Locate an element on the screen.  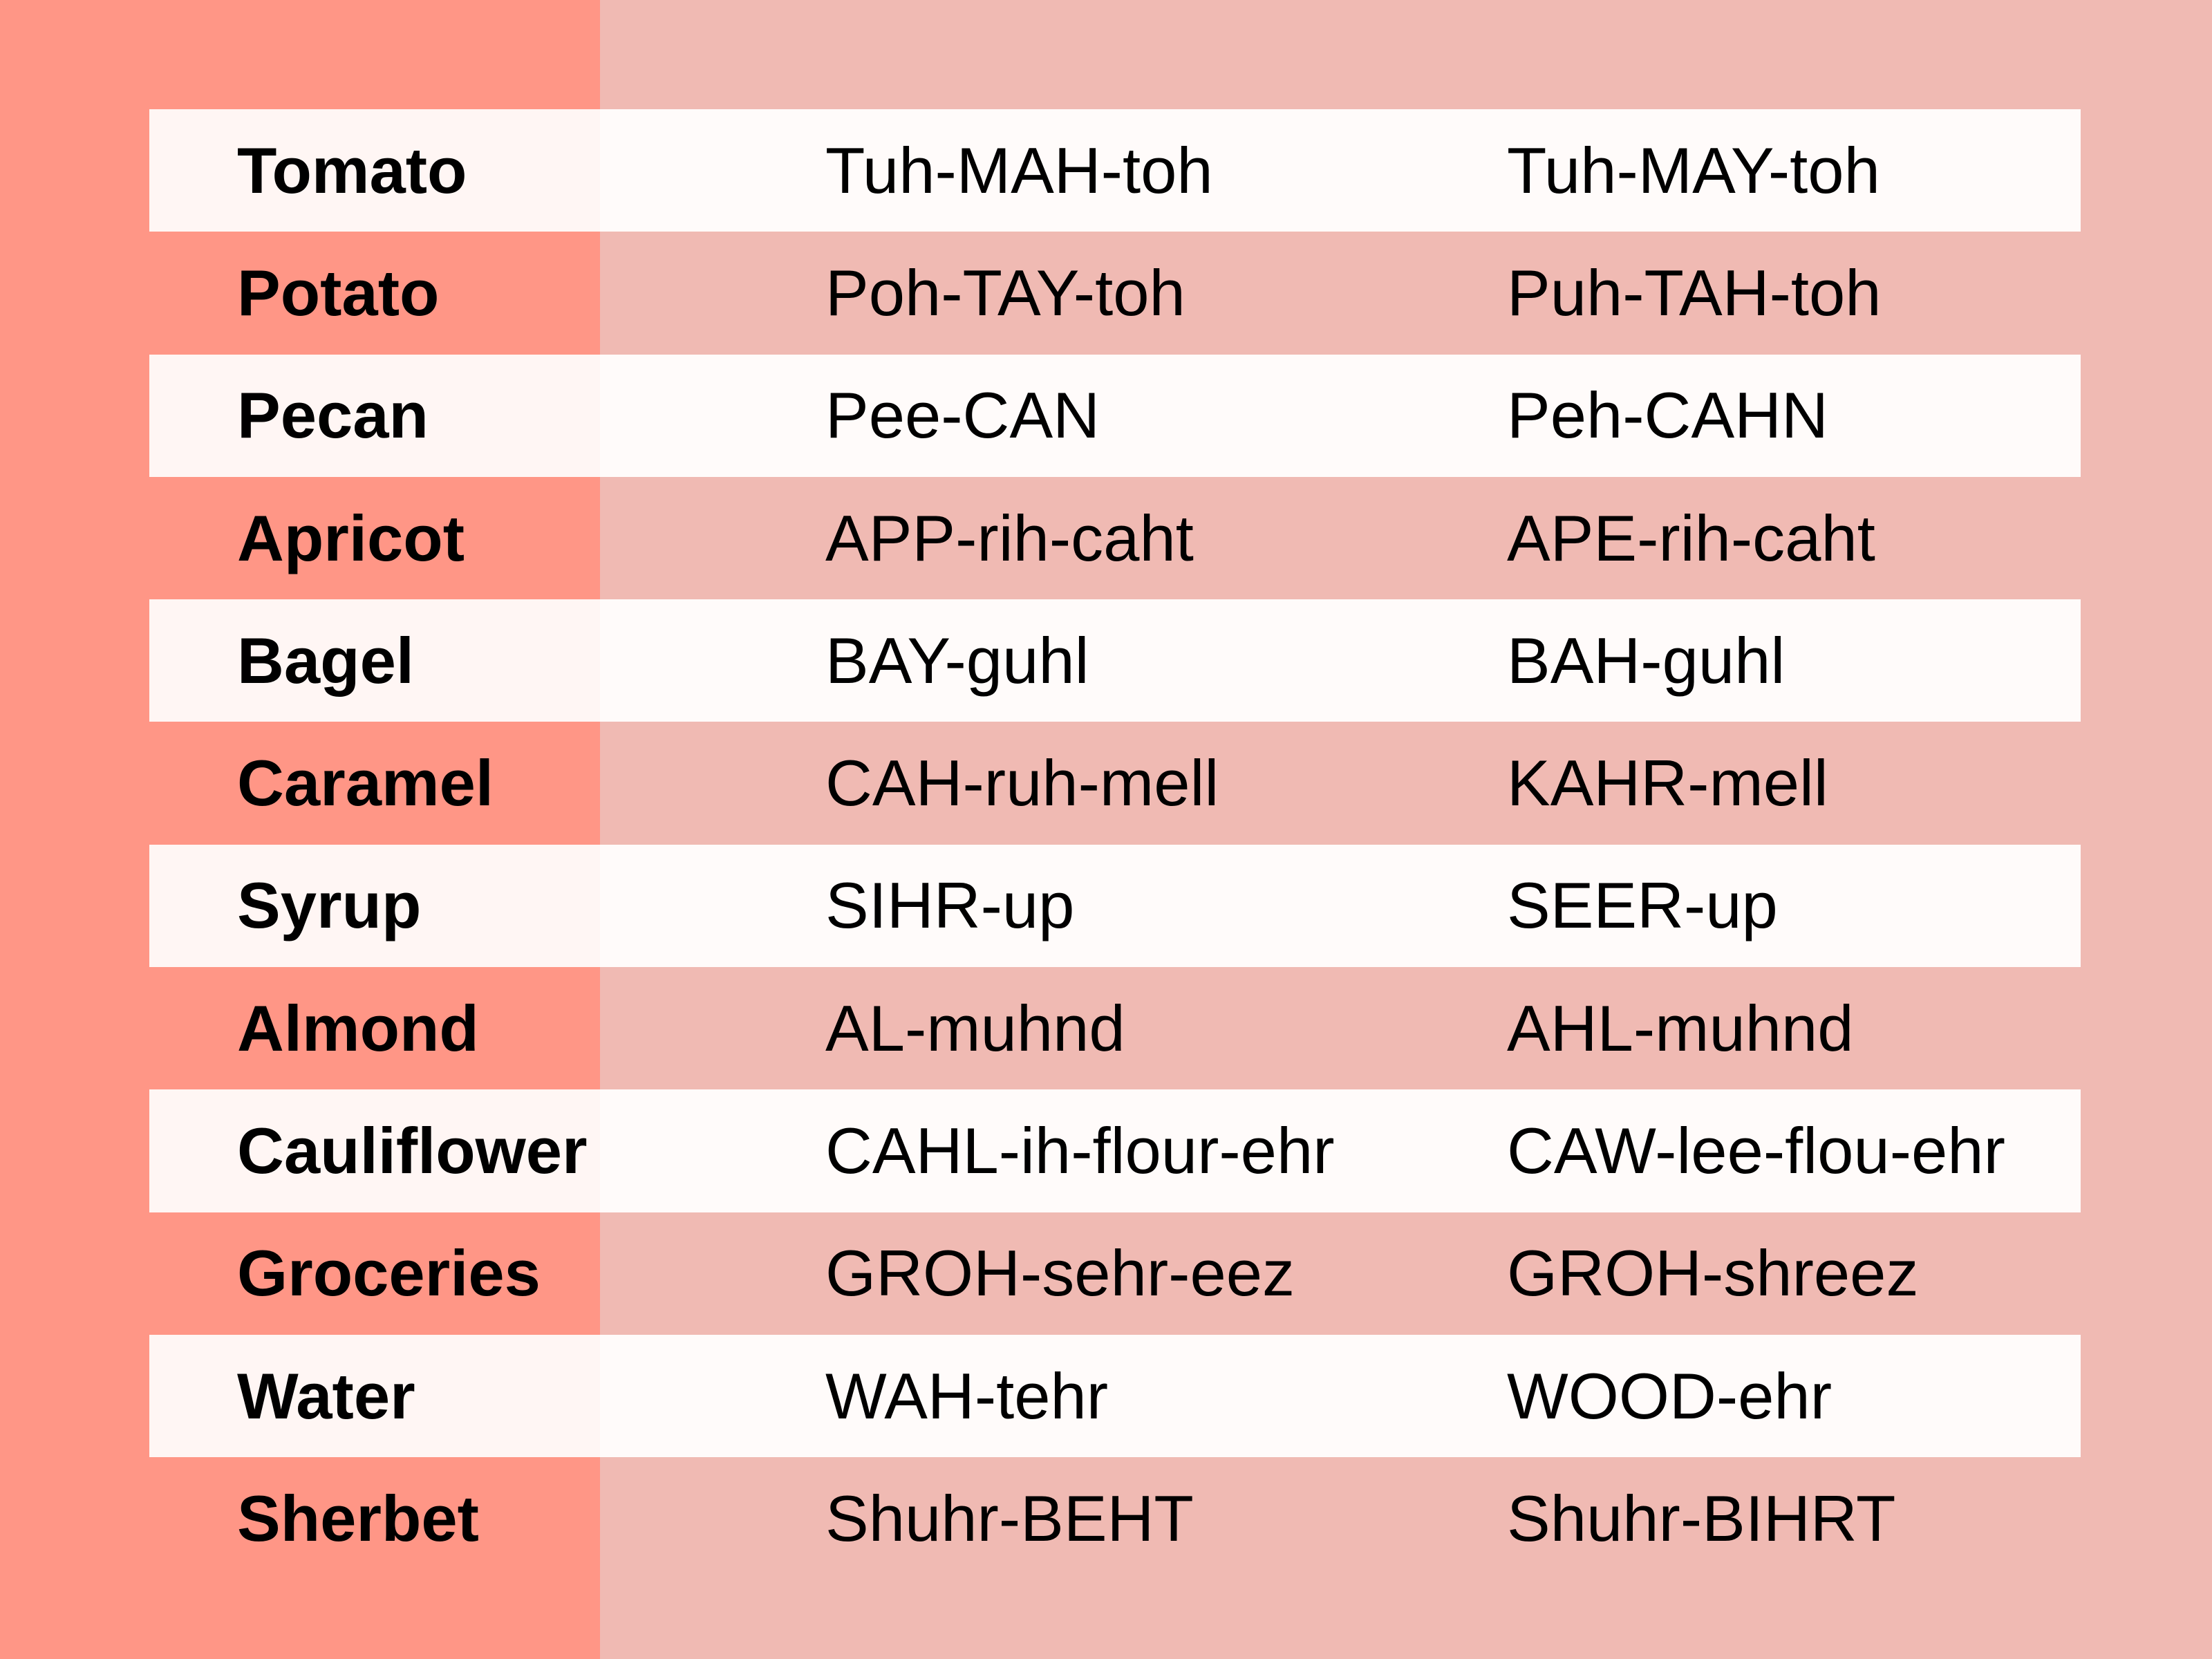
pronunciation-b-cell: APE-rih-caht is located at coordinates (1691, 537).